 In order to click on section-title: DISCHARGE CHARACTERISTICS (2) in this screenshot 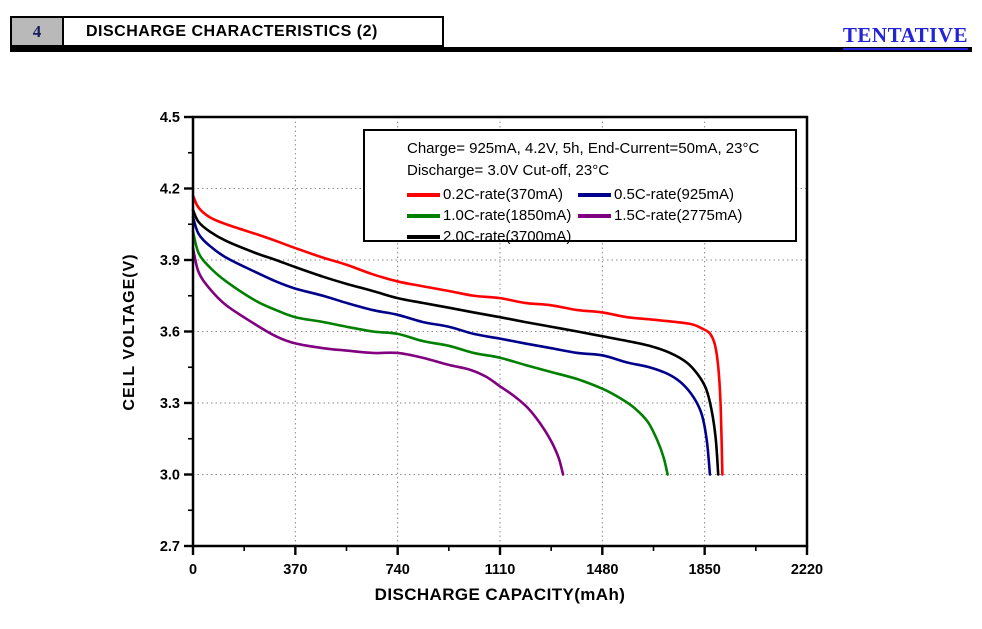, I will do `click(254, 31)`.